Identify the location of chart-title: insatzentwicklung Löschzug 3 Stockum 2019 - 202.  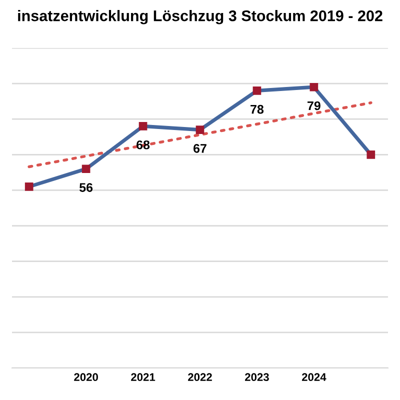
(200, 17).